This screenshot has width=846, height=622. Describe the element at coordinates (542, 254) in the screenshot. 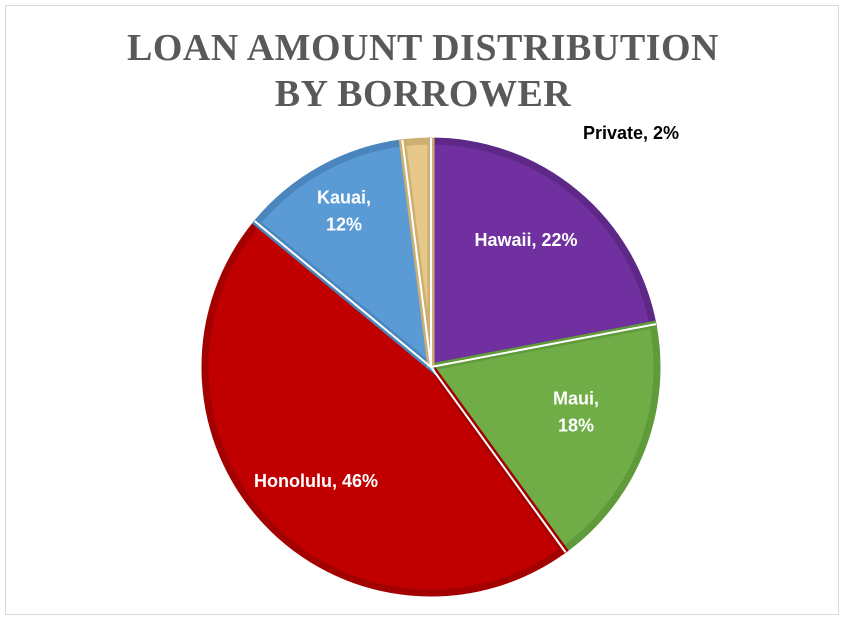

I see `pie-slice-hawaii` at that location.